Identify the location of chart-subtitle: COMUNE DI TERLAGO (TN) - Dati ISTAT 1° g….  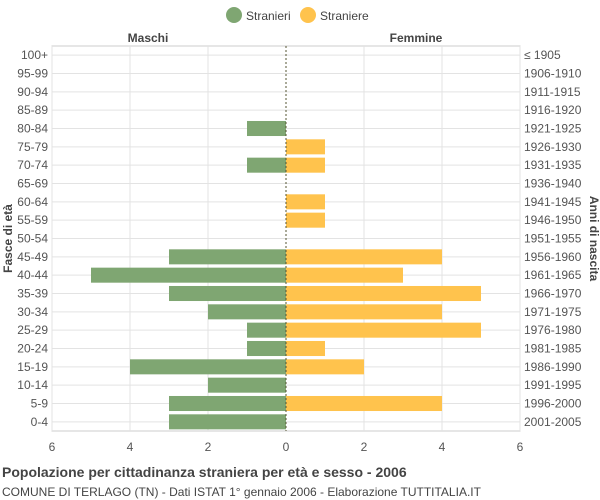
(241, 492).